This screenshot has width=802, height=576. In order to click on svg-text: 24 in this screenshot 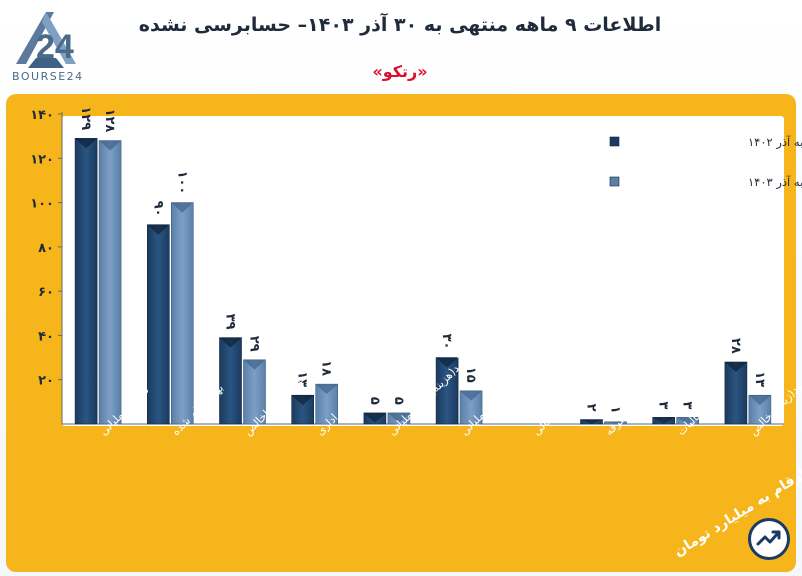, I will do `click(55, 47)`.